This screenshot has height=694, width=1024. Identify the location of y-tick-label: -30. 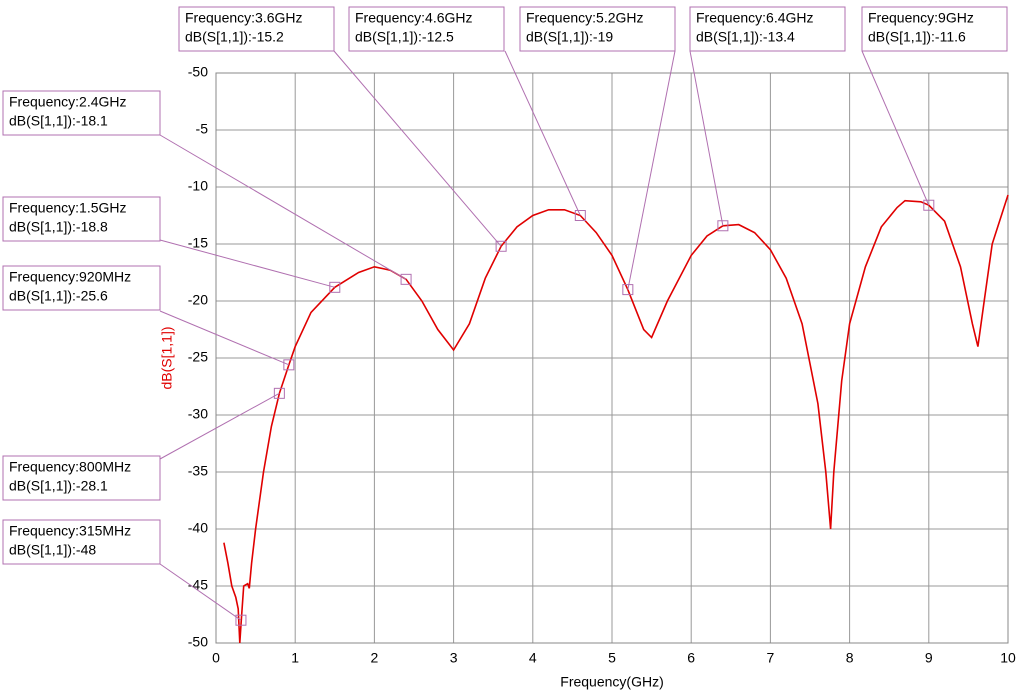
(198, 414).